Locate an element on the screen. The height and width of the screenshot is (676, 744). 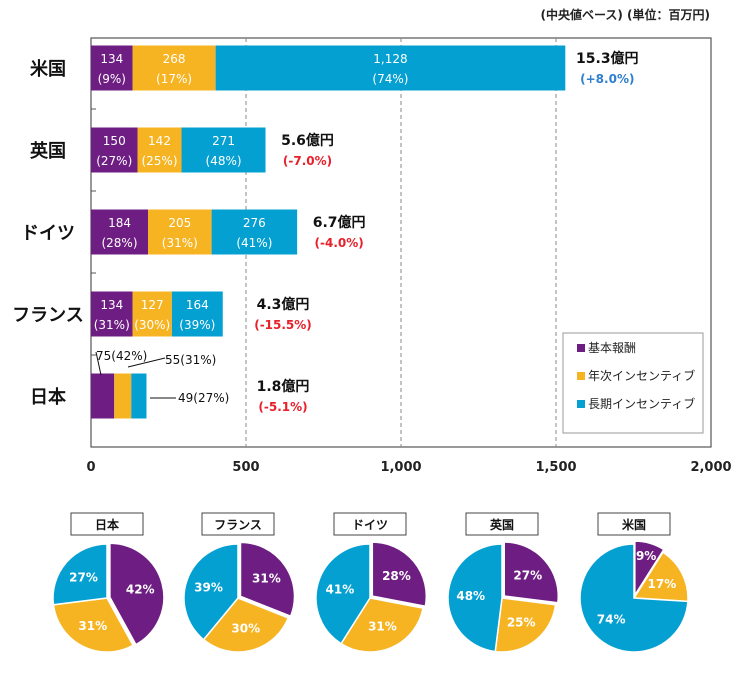
total-label: 6.7億円 is located at coordinates (339, 222).